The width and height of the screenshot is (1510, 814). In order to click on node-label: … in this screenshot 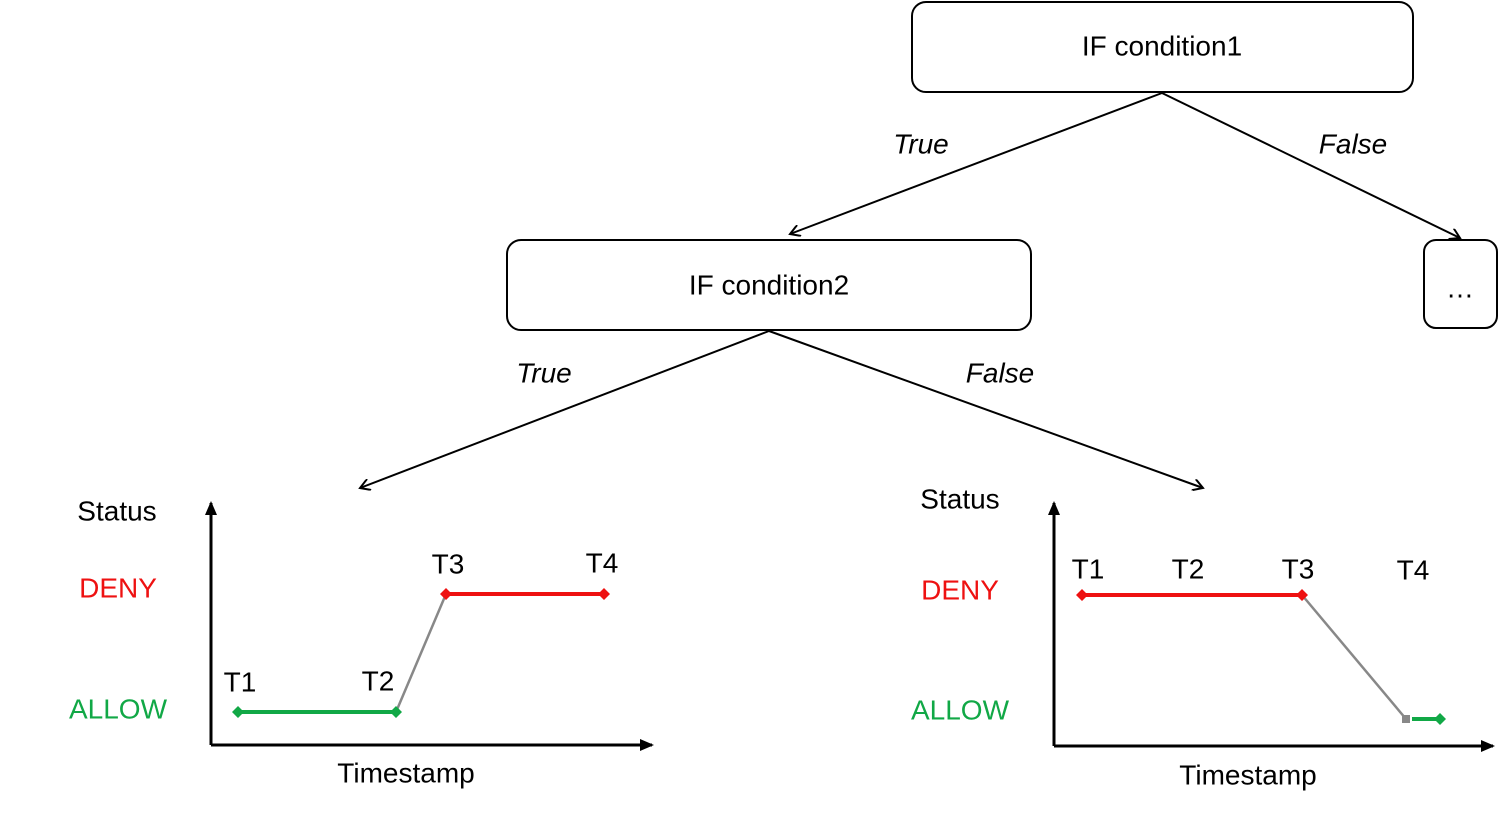, I will do `click(1460, 287)`.